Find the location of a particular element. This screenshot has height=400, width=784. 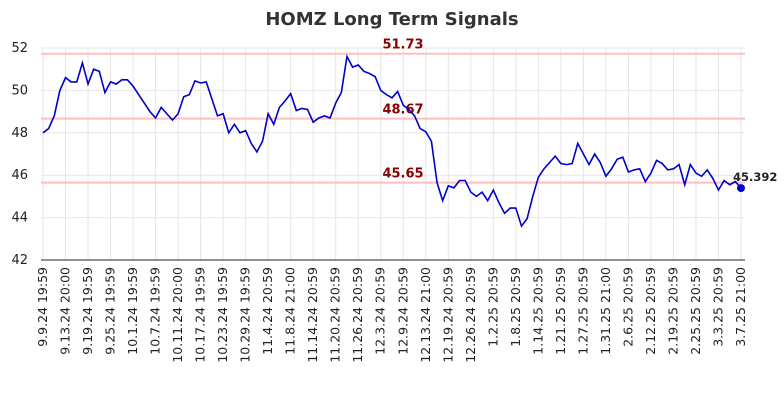

x-tick-label: 10.29.24 19:59 is located at coordinates (245, 315).